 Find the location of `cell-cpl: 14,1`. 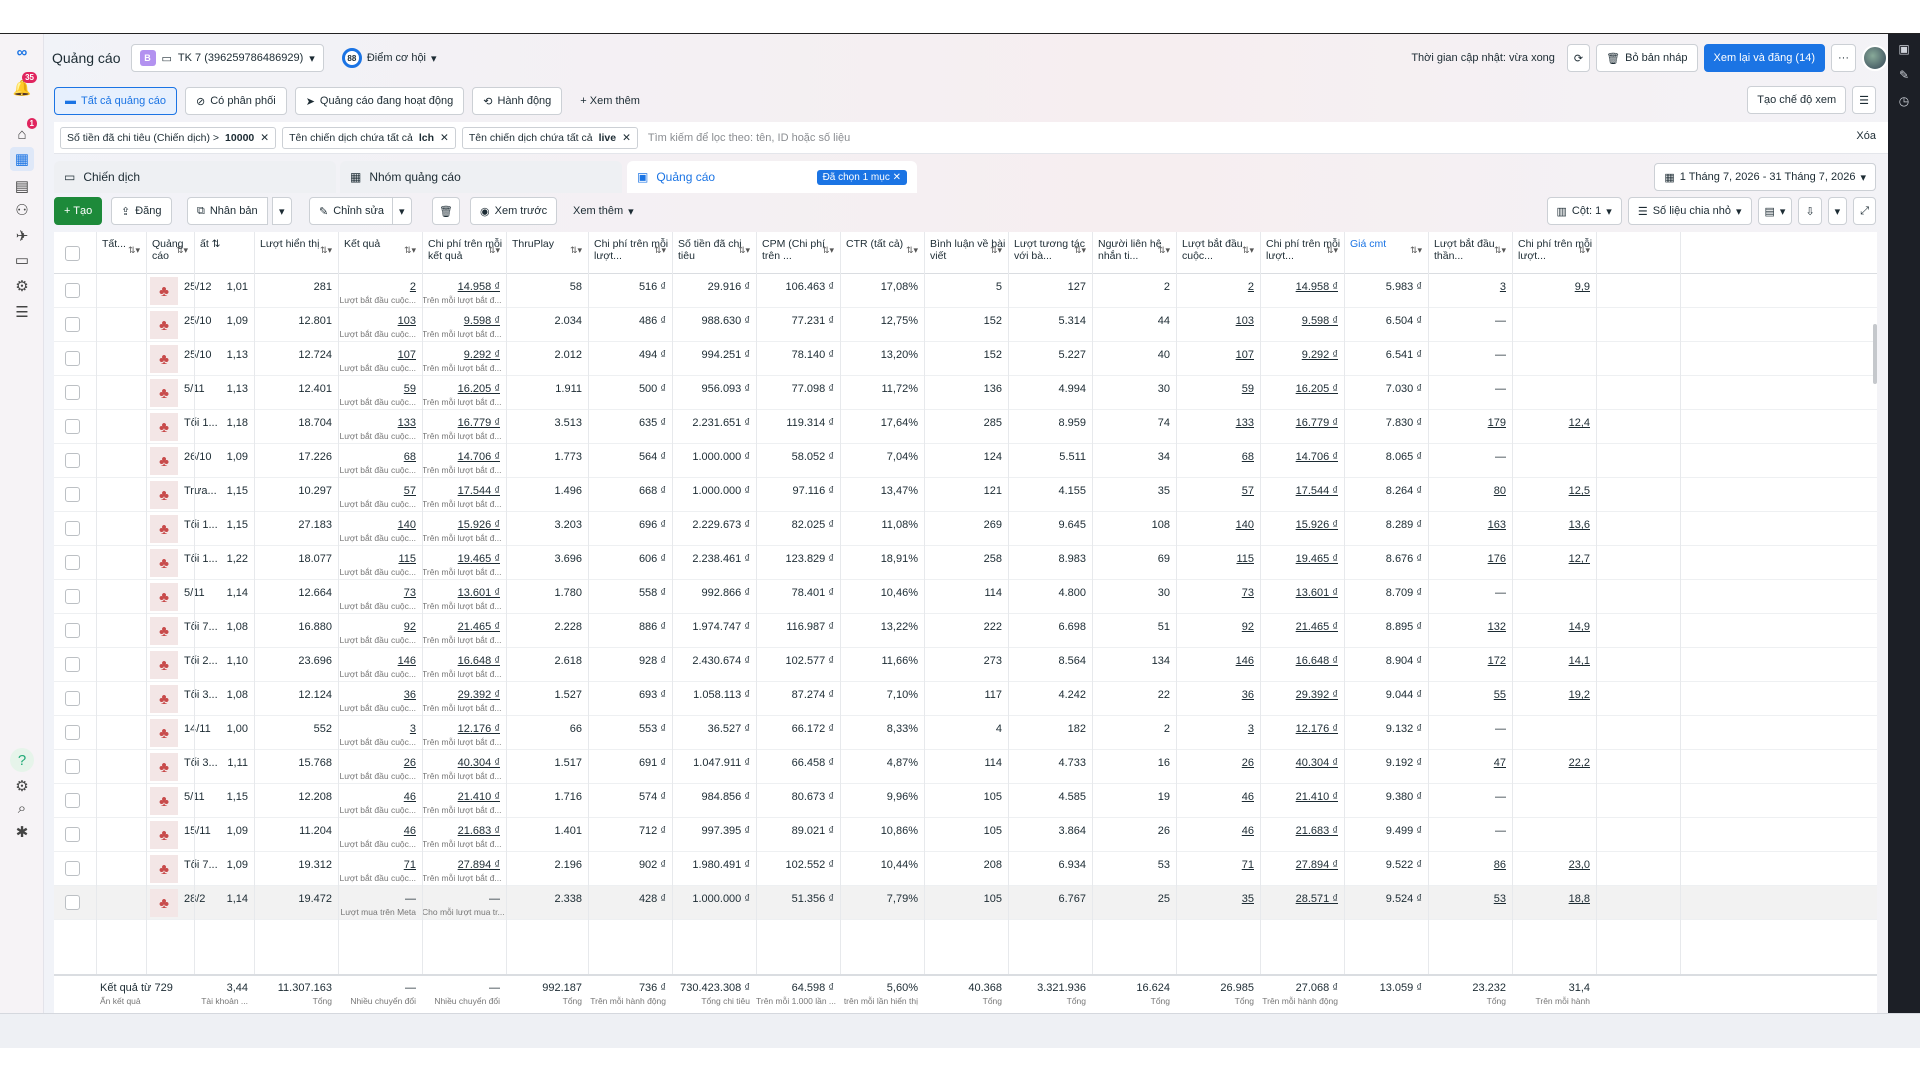

cell-cpl: 14,1 is located at coordinates (1579, 661).